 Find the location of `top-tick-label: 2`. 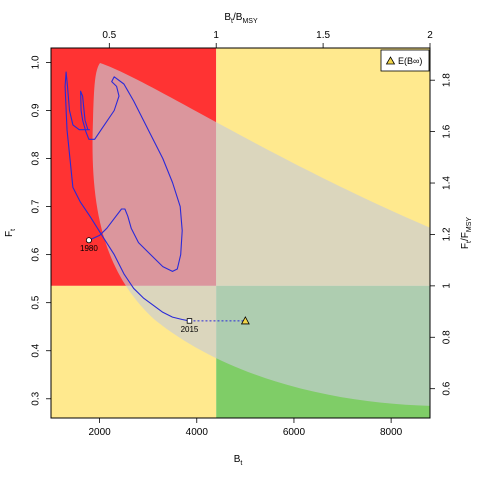

top-tick-label: 2 is located at coordinates (430, 35).